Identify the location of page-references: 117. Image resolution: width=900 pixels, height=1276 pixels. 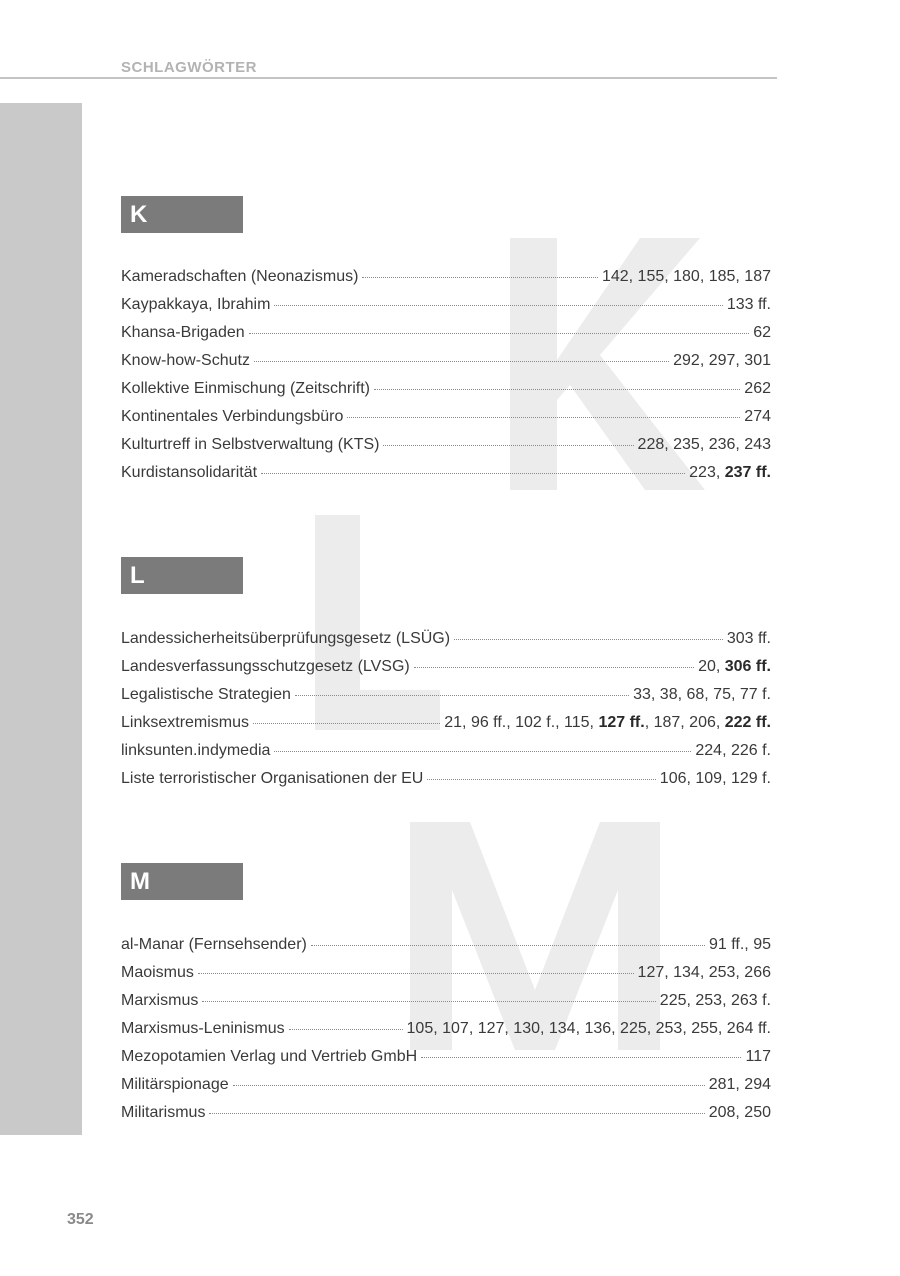
(758, 1057).